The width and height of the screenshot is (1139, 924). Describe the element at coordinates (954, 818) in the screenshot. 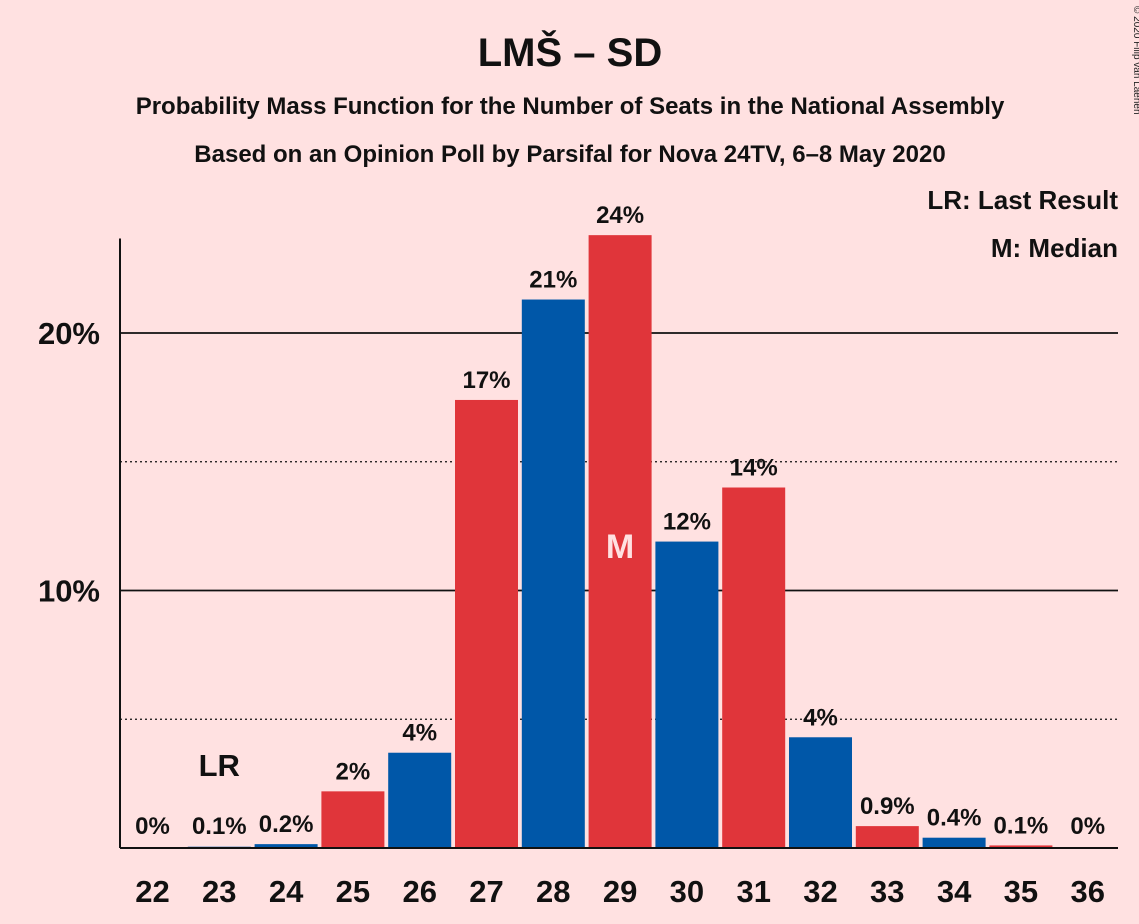

I see `data-label-34: 0.4%` at that location.